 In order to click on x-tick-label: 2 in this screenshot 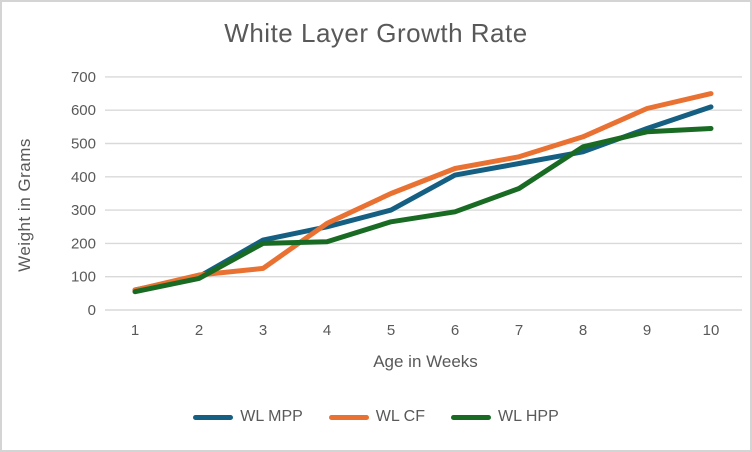, I will do `click(199, 330)`.